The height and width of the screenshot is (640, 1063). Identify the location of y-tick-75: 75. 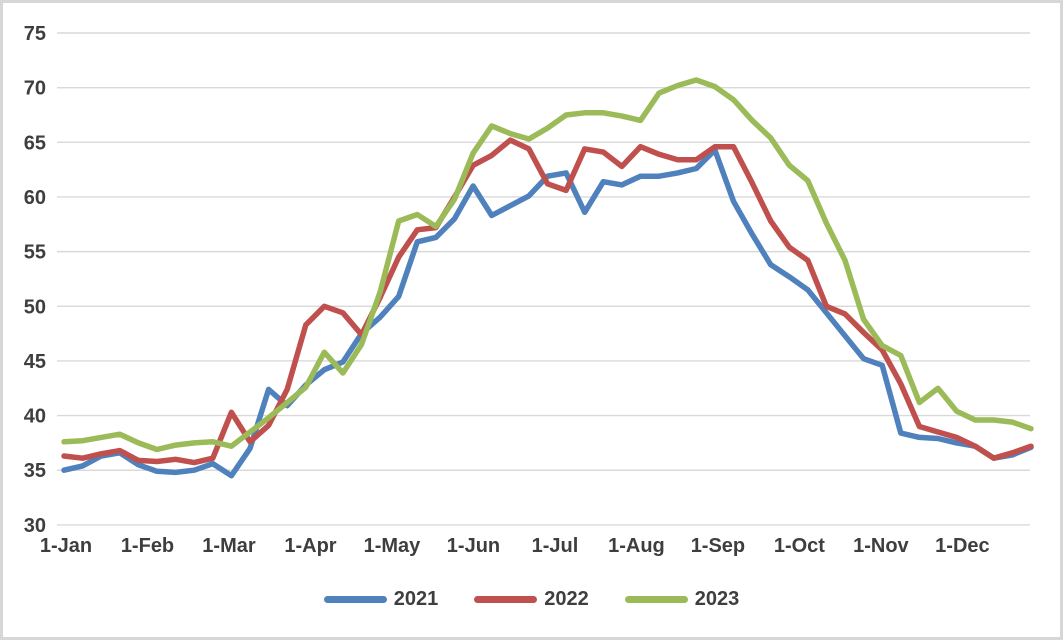
(35, 34).